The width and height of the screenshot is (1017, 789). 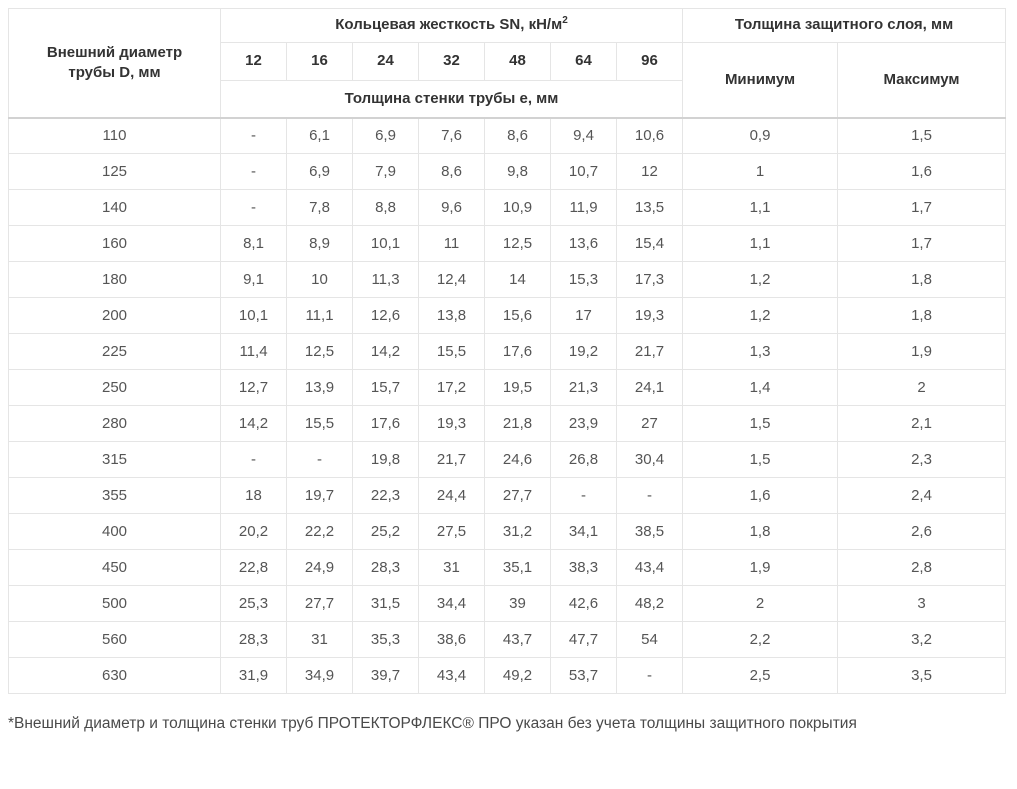 I want to click on diameter-cell: 160, so click(x=114, y=243).